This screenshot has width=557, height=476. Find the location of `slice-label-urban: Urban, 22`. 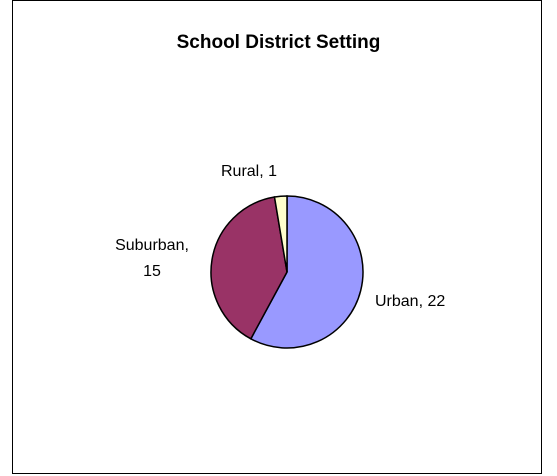

slice-label-urban: Urban, 22 is located at coordinates (410, 301).